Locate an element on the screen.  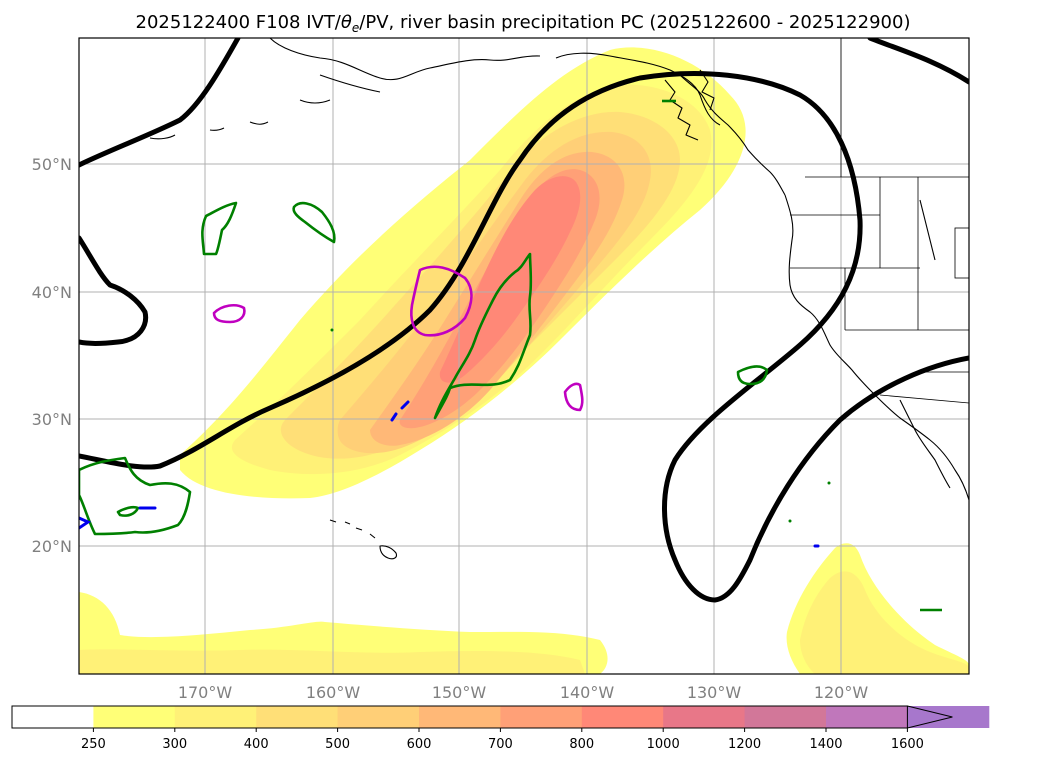
colorbar-tick-label: 500 is located at coordinates (337, 744).